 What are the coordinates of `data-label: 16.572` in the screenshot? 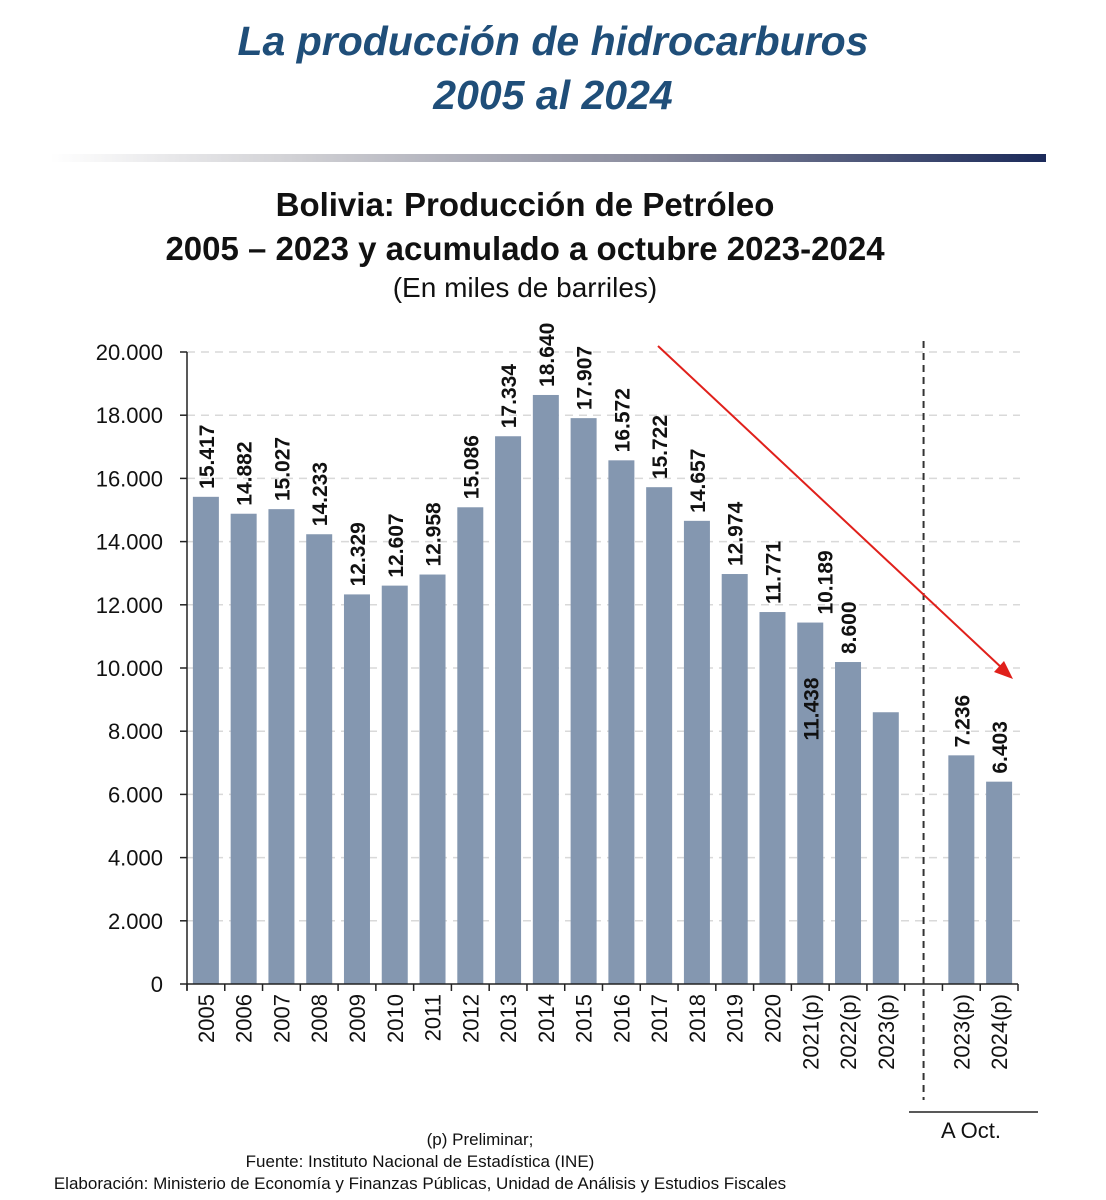 It's located at (622, 420).